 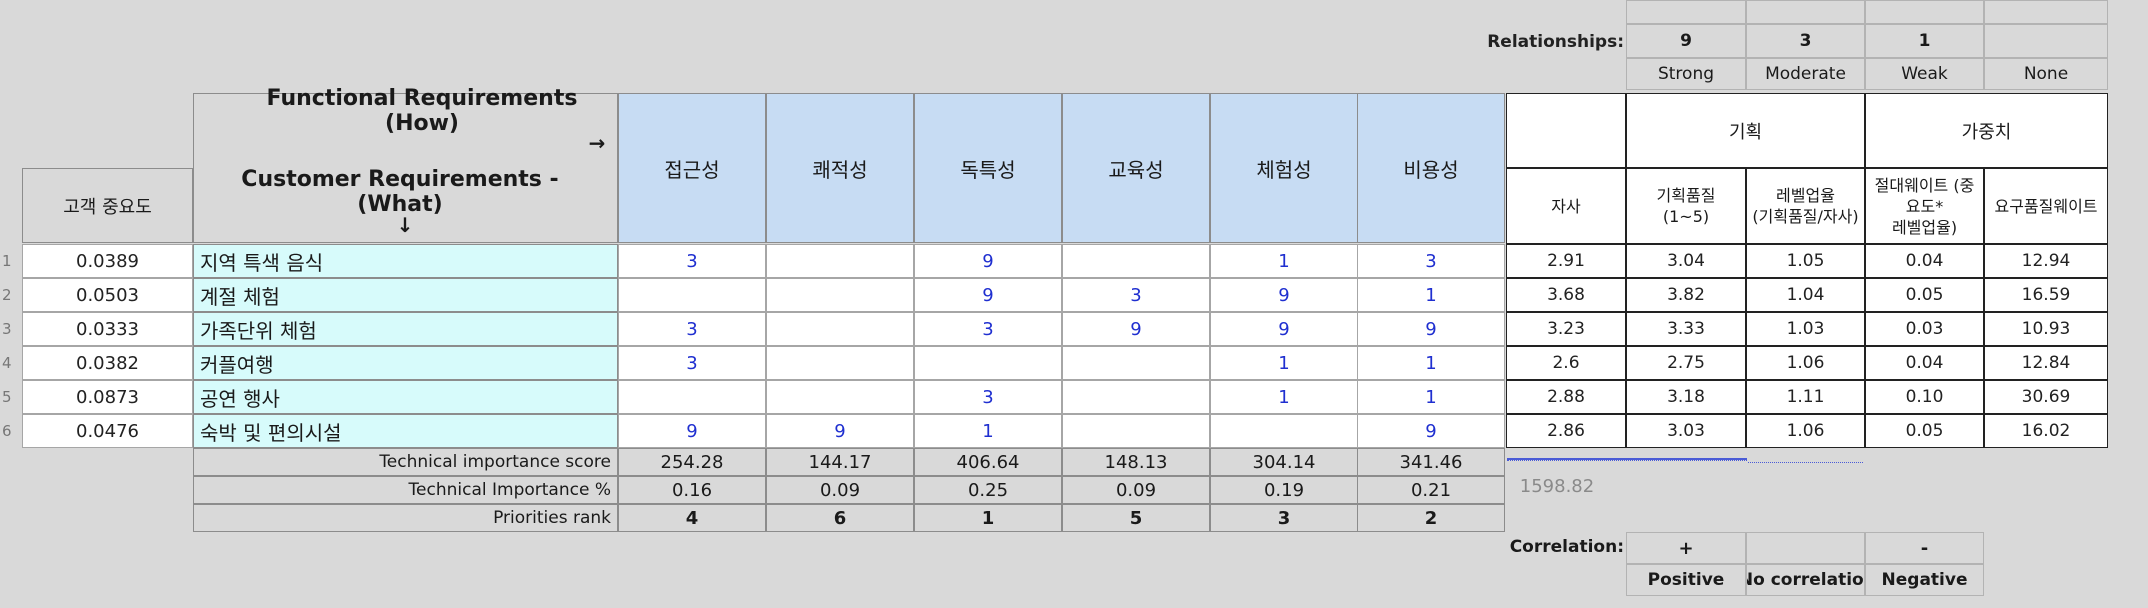 I want to click on planning-value: 12.84, so click(x=2046, y=363).